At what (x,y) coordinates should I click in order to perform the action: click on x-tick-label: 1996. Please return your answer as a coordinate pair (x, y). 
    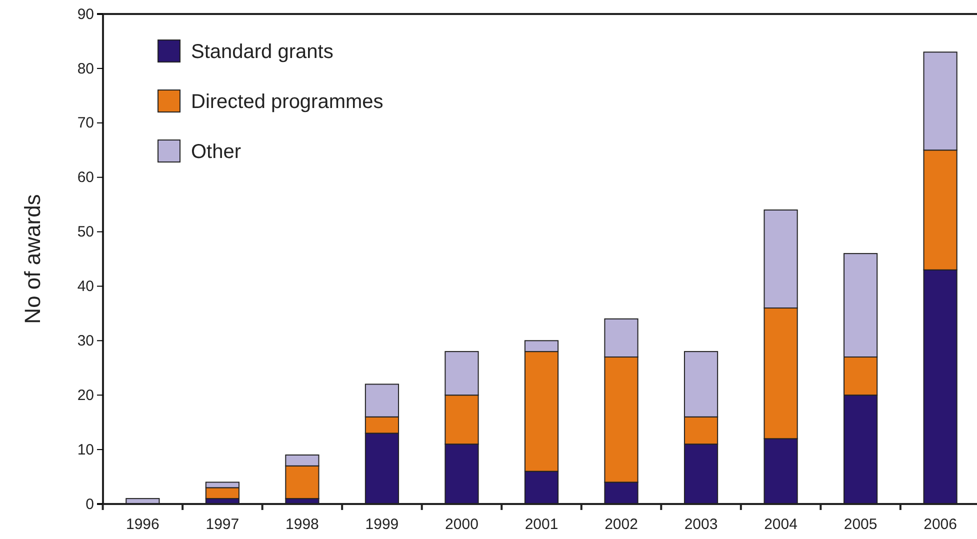
    Looking at the image, I should click on (143, 524).